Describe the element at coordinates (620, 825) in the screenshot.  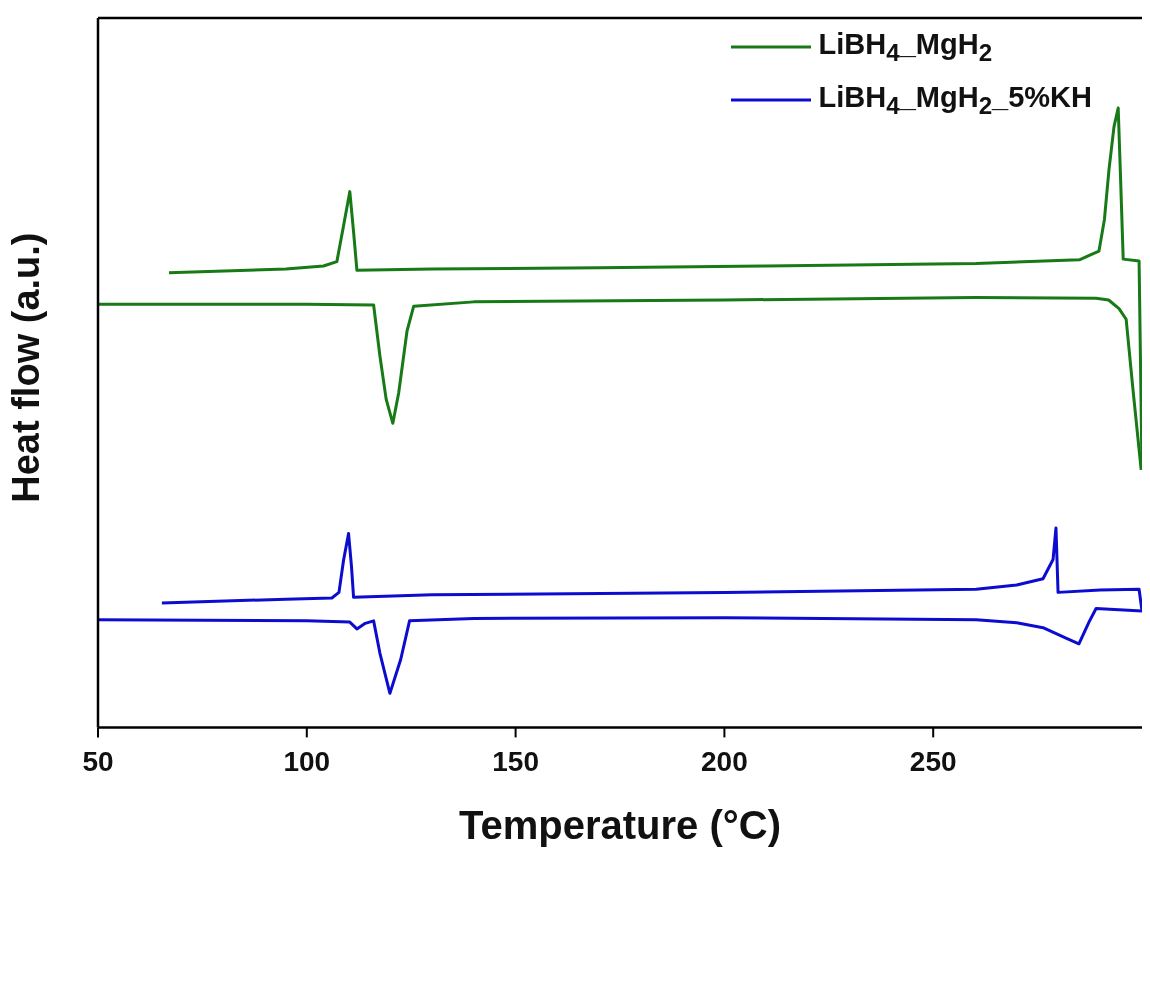
I see `x-axis-title: Temperature (°C)` at that location.